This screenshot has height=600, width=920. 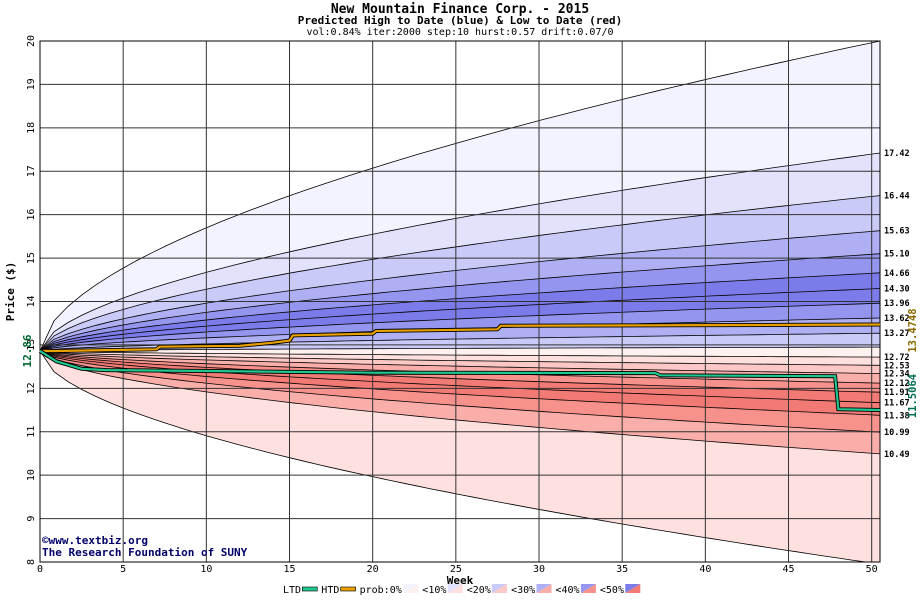 I want to click on x-tick-label: 30, so click(x=539, y=569).